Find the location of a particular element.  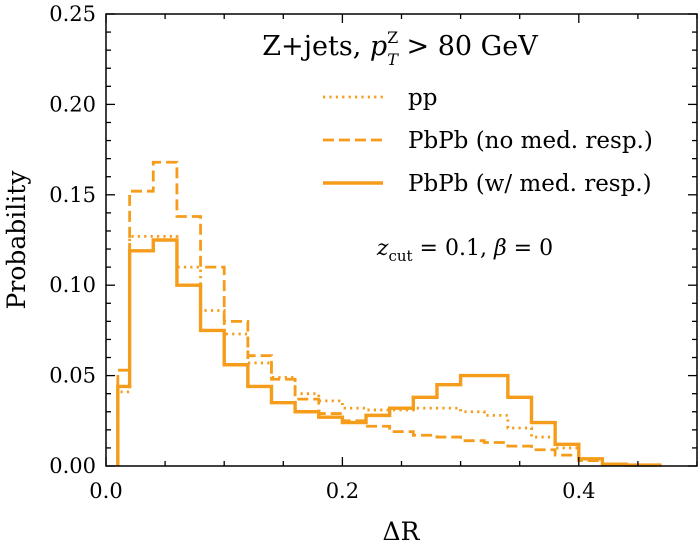

y-tick-label: 0.25 is located at coordinates (72, 14).